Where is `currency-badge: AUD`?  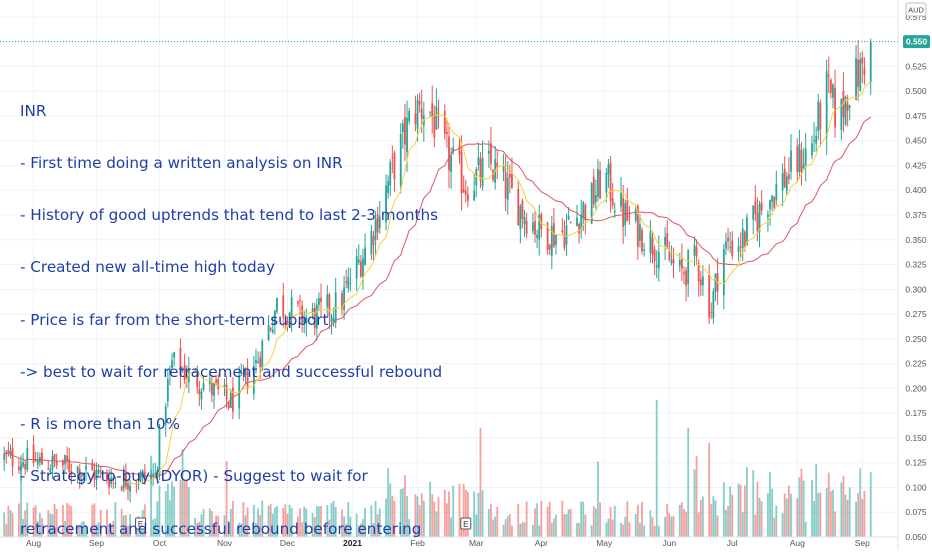
currency-badge: AUD is located at coordinates (916, 9).